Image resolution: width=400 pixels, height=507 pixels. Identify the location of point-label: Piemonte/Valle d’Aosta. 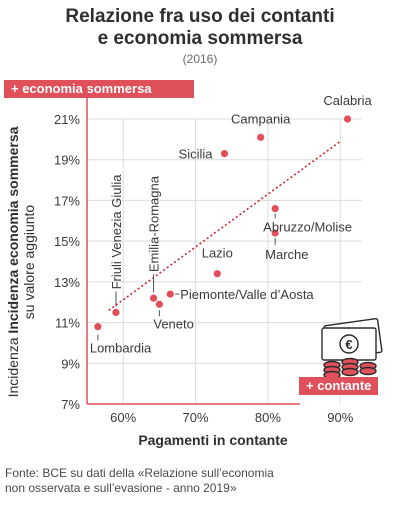
(247, 294).